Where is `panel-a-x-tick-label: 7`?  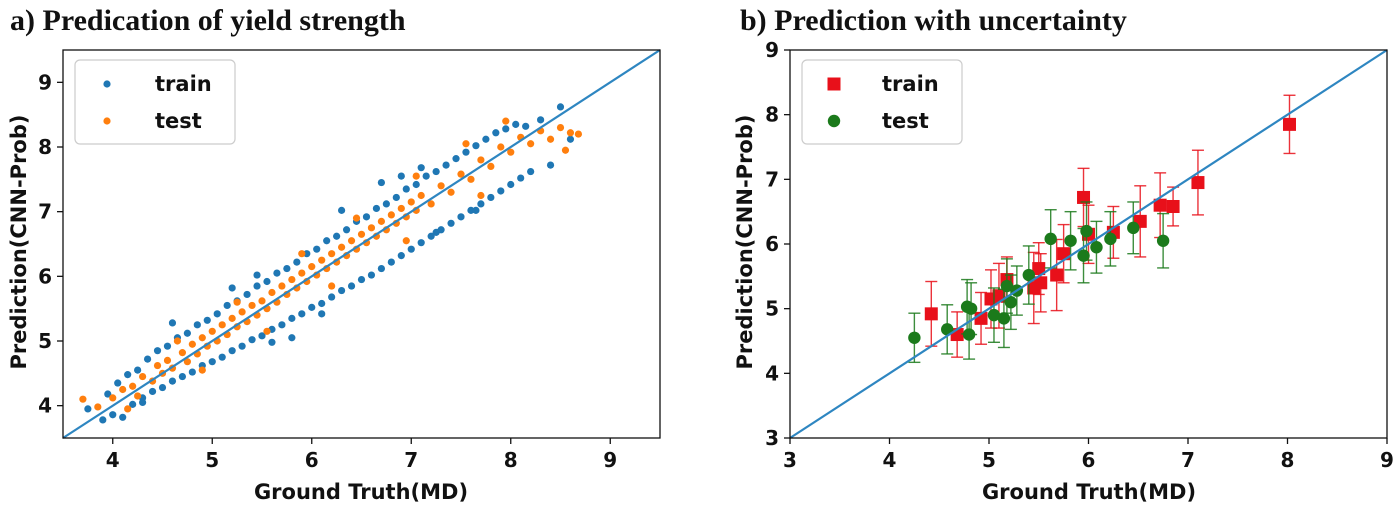
panel-a-x-tick-label: 7 is located at coordinates (411, 460).